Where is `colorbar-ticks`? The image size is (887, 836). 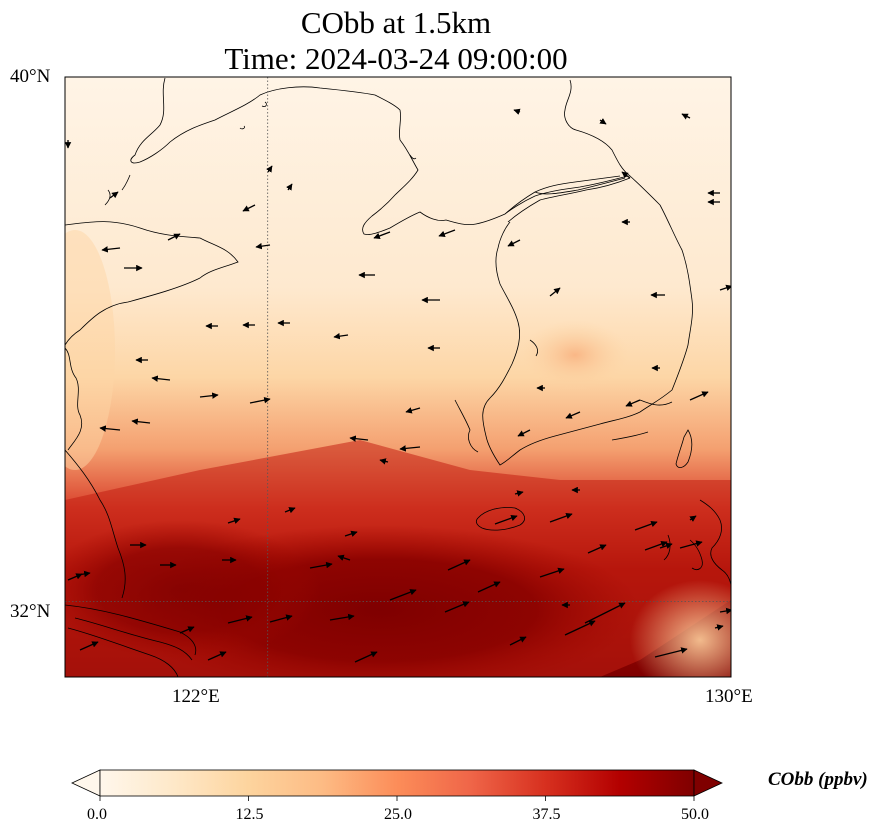 colorbar-ticks is located at coordinates (397, 798).